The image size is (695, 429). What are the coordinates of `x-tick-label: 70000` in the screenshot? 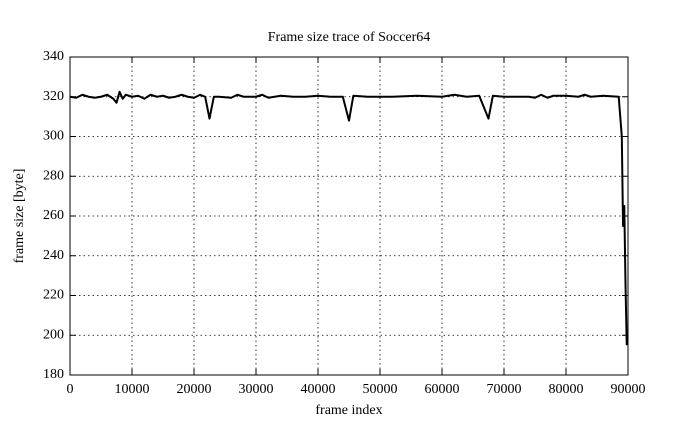 It's located at (504, 389).